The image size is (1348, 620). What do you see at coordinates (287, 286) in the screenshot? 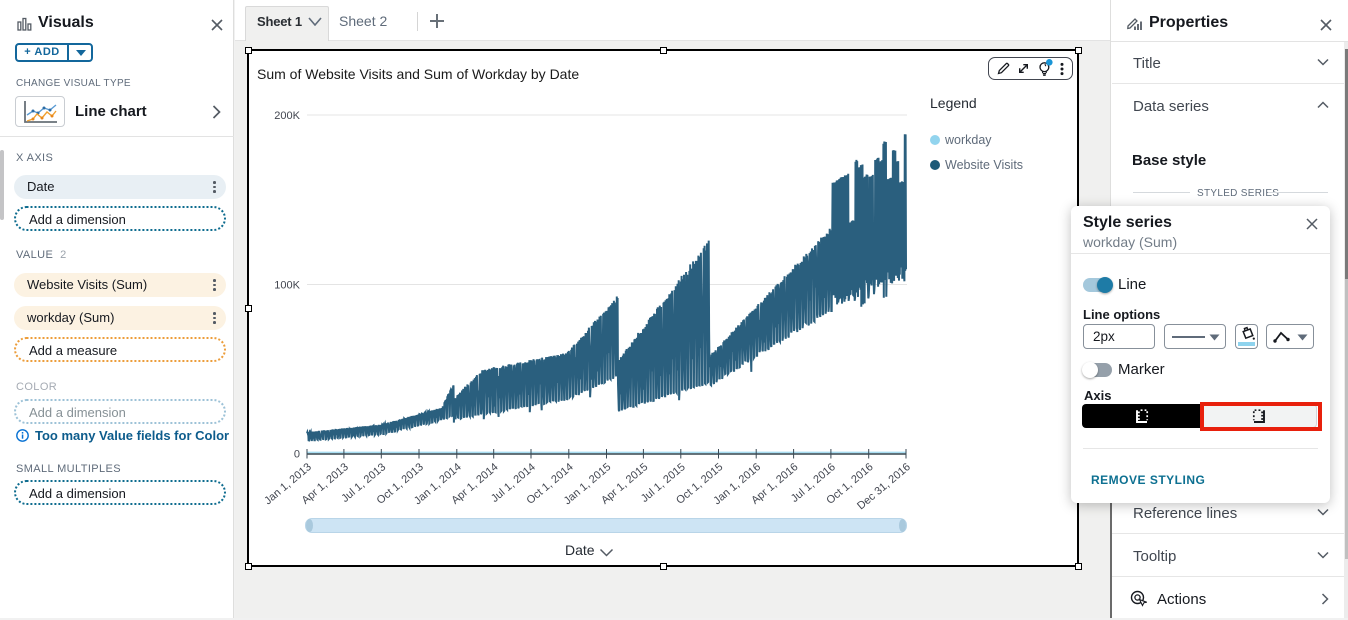
I see `svg-text: 100K` at bounding box center [287, 286].